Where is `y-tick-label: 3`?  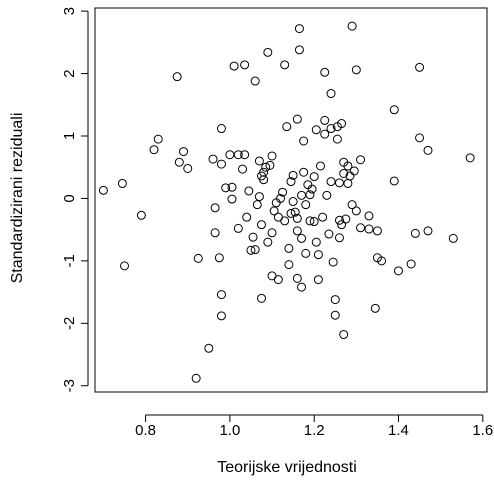 y-tick-label: 3 is located at coordinates (69, 11).